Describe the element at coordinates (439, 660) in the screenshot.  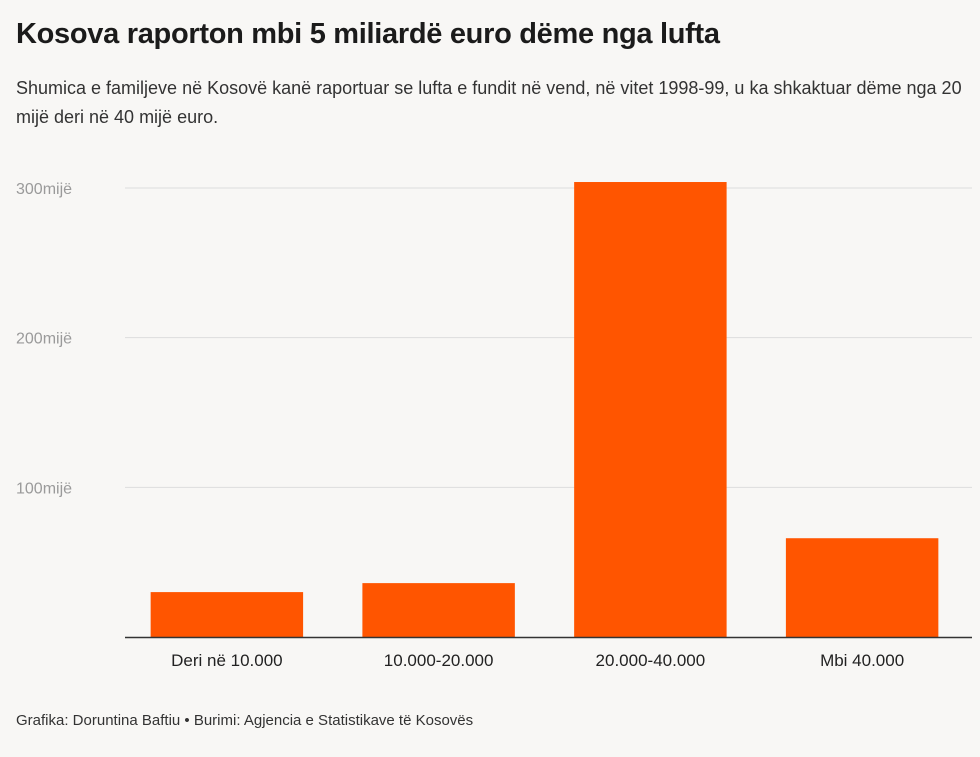
I see `x-tick-label: 10.000-20.000` at that location.